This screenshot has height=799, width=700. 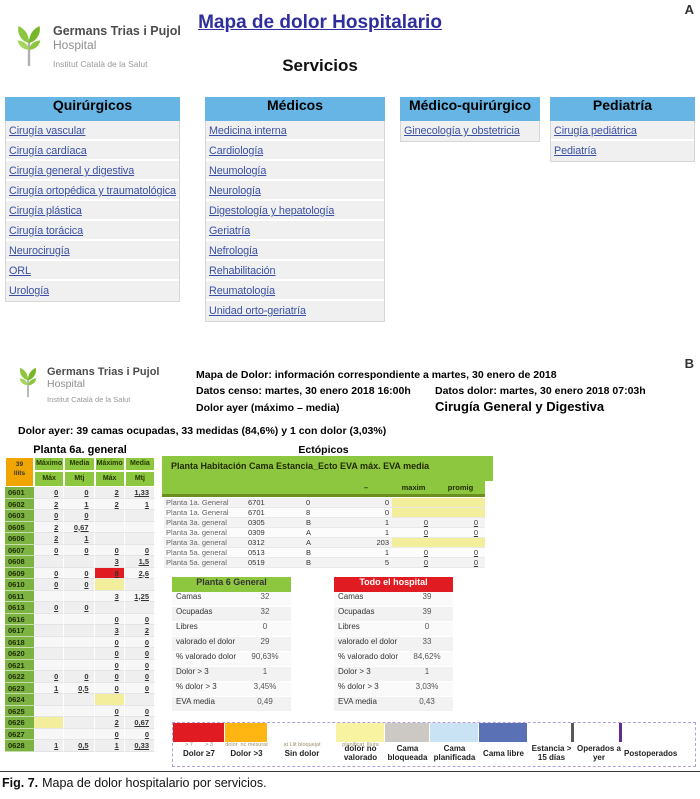 I want to click on pain-value-cell: 0,33, so click(x=139, y=746).